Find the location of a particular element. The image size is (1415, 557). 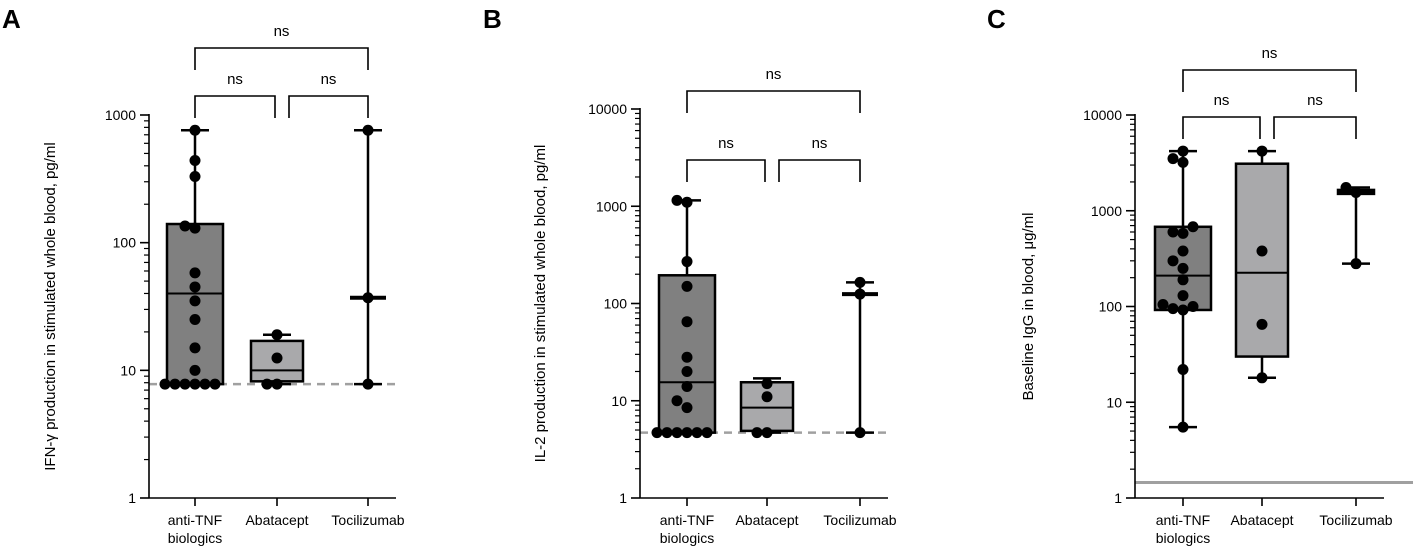

panel-letter: C is located at coordinates (996, 19).